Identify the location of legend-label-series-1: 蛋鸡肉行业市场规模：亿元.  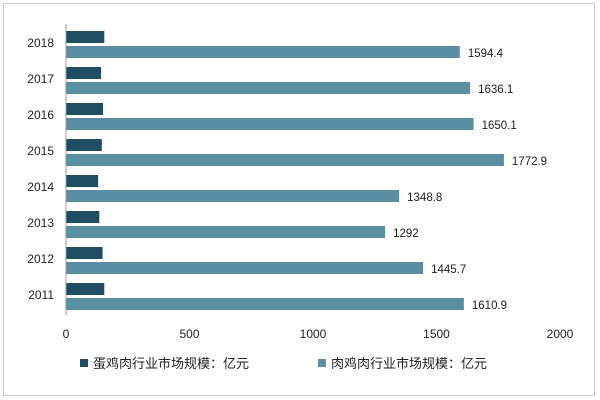
(171, 364).